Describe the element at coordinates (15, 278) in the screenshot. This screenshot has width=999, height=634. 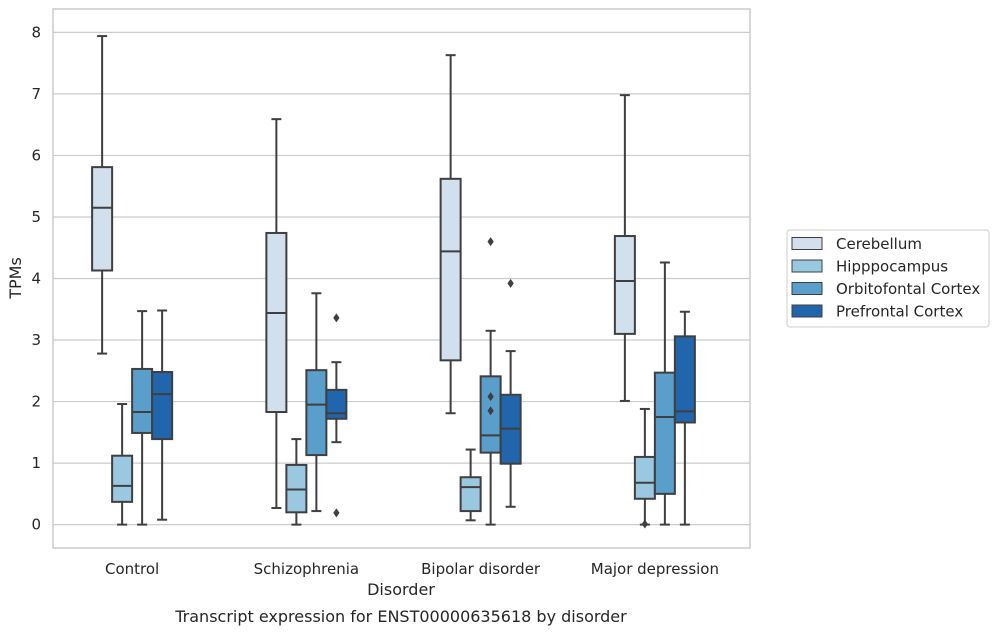
I see `y-axis-label: TPMs` at that location.